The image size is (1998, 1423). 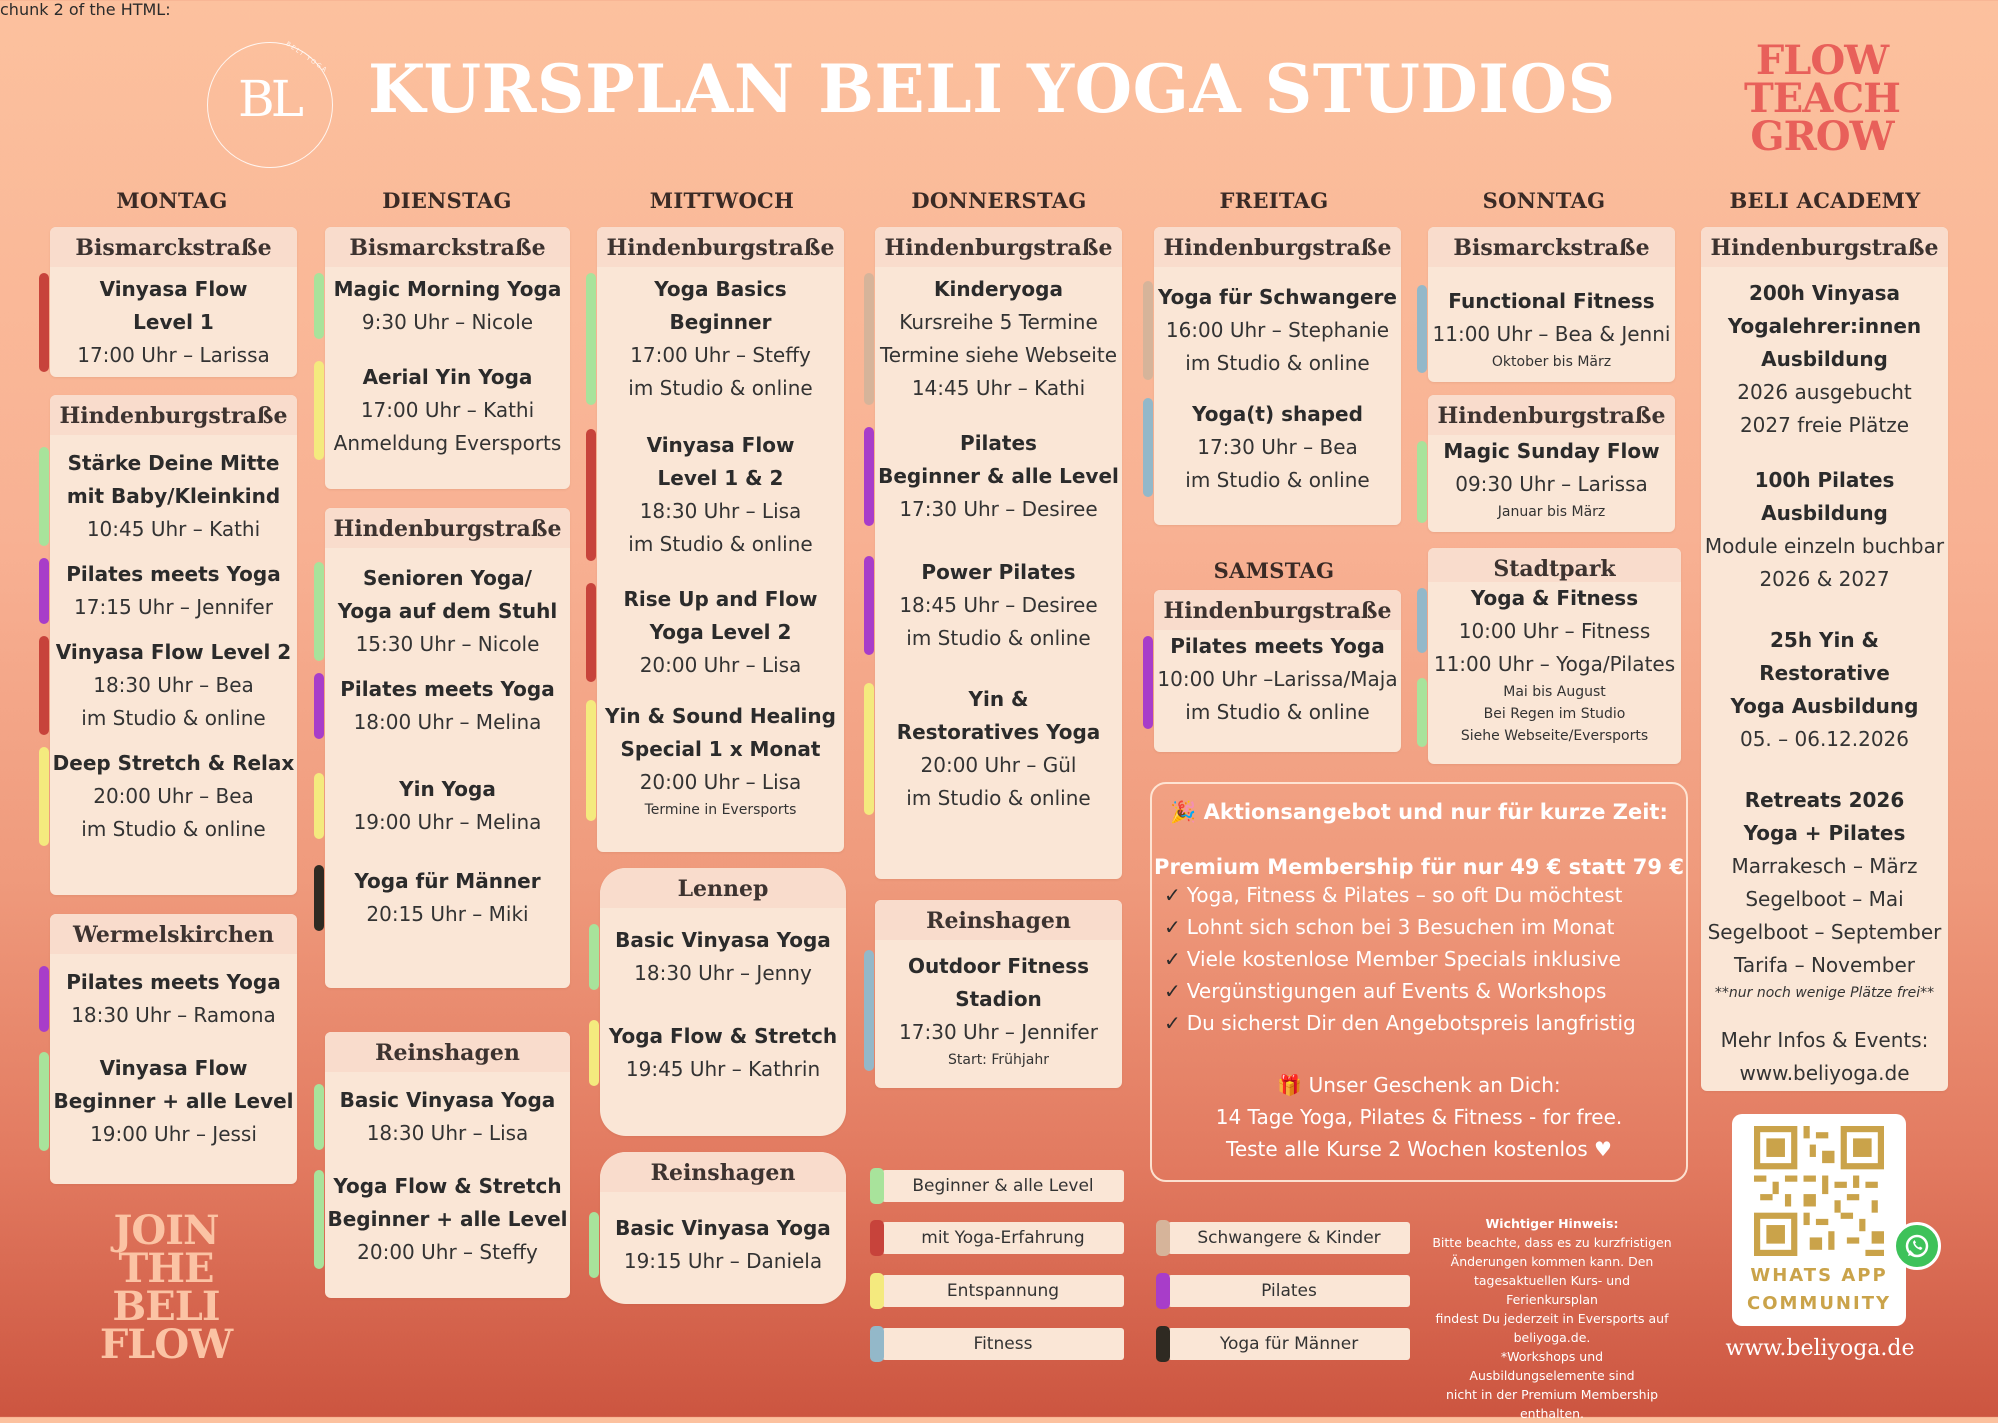 I want to click on class-name: Magic Sunday Flow, so click(x=1551, y=451).